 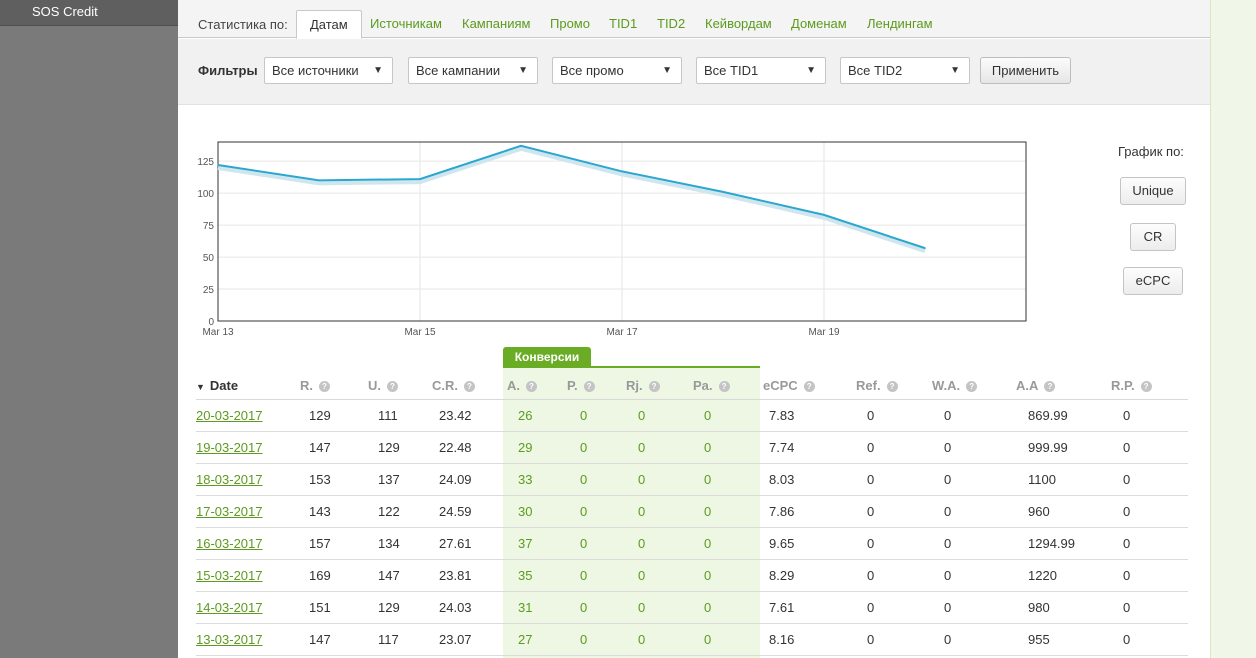 What do you see at coordinates (738, 23) in the screenshot?
I see `tab-keywords: Кейвордам` at bounding box center [738, 23].